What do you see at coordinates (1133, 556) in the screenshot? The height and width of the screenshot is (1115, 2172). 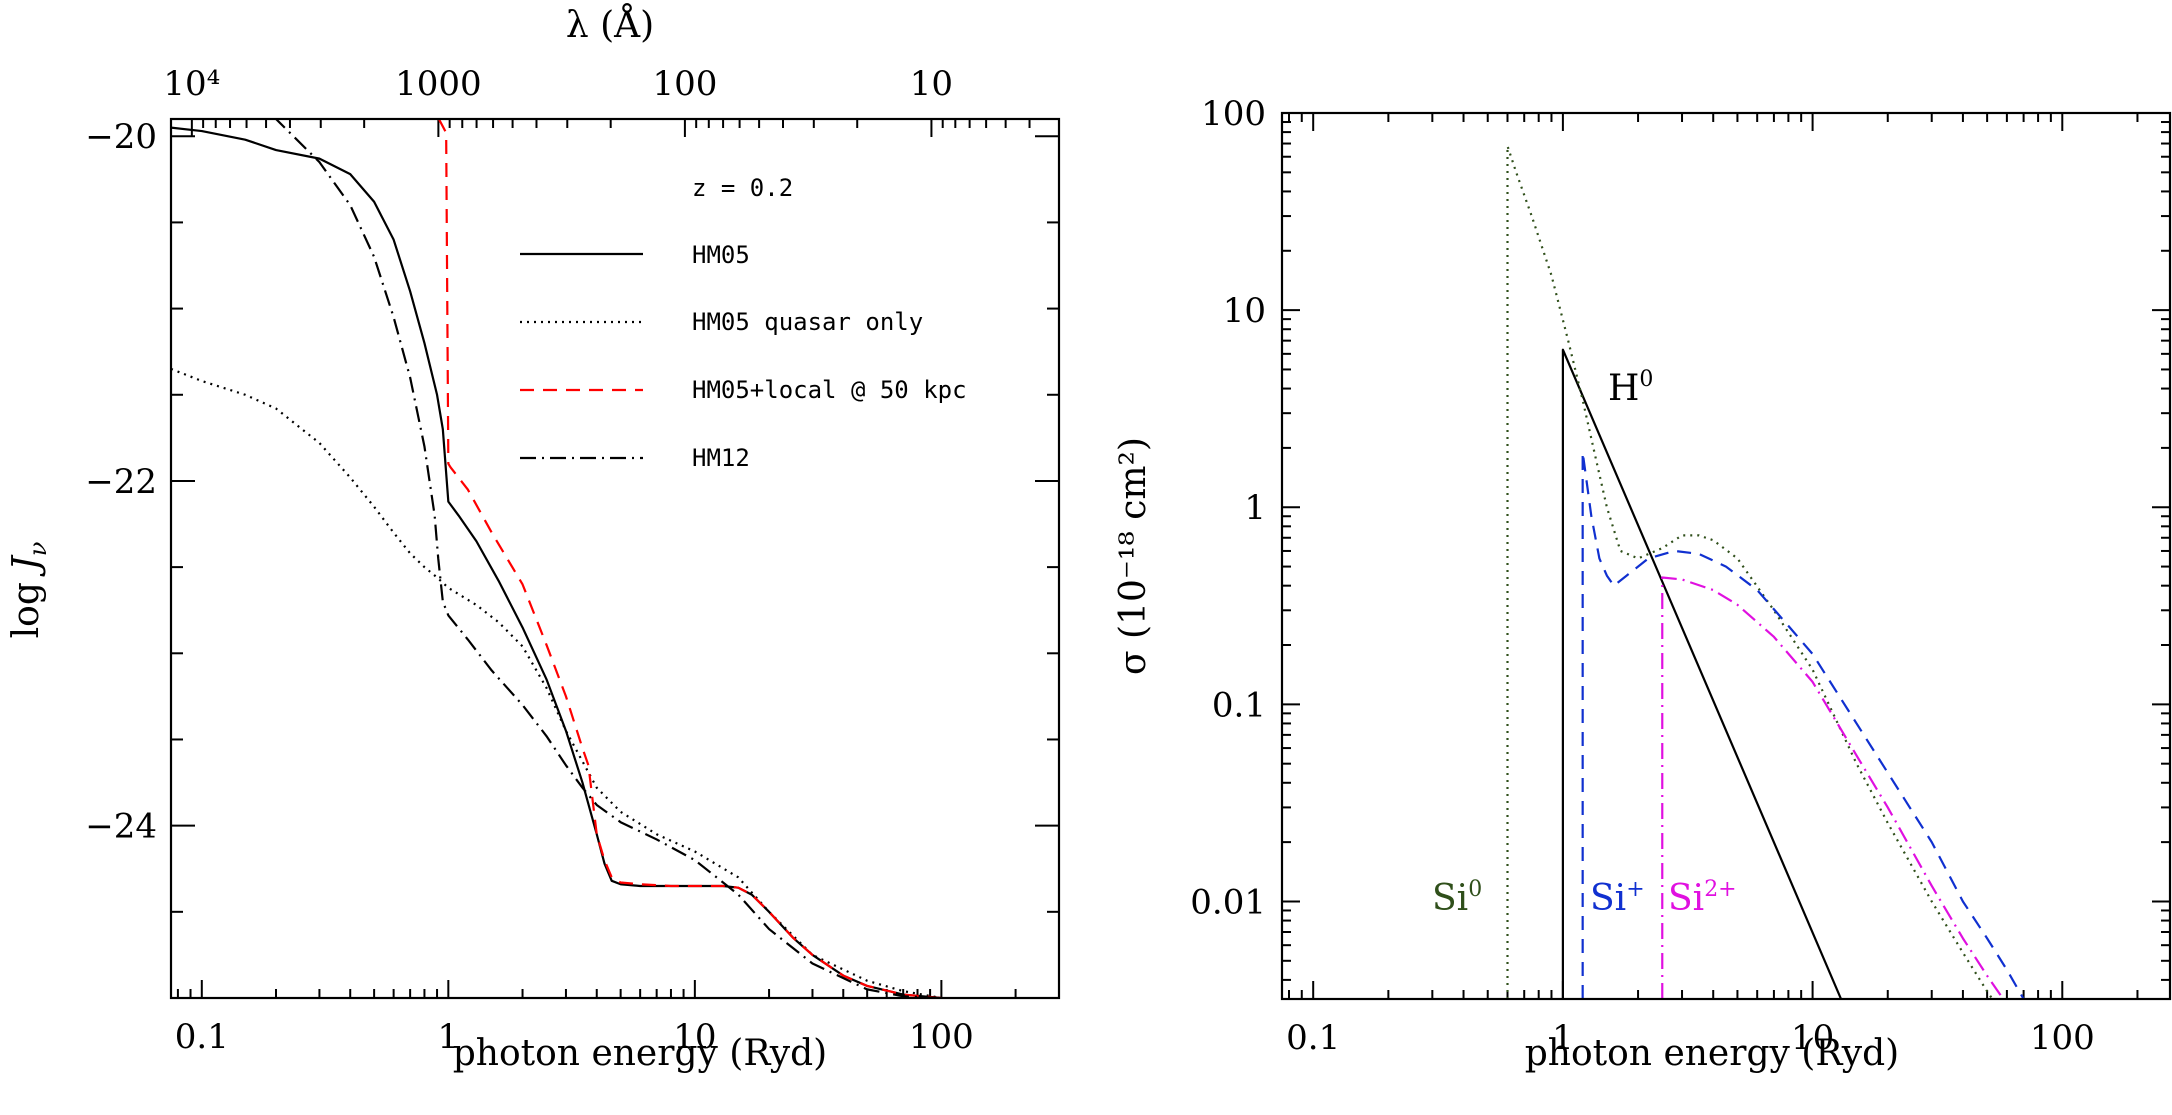 I see `right-ylabel: σ (10⁻¹⁸ cm²)` at bounding box center [1133, 556].